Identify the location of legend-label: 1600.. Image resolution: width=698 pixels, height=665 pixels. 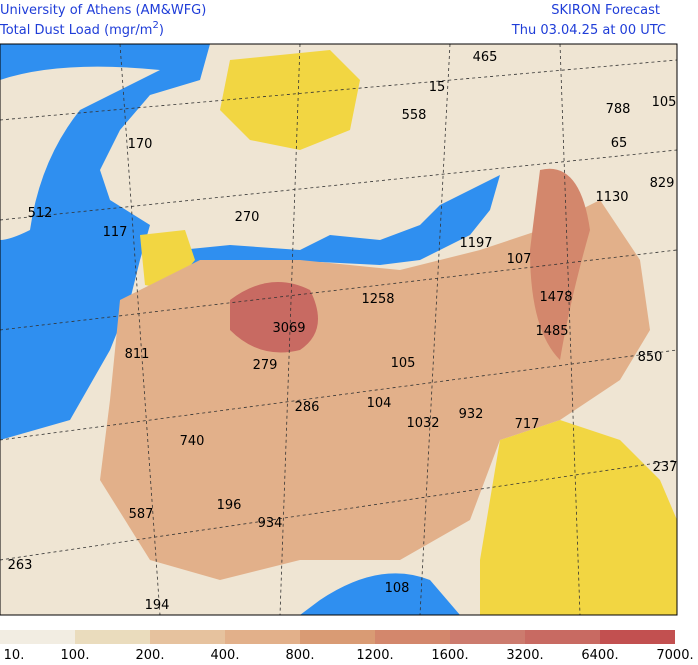
(449, 654).